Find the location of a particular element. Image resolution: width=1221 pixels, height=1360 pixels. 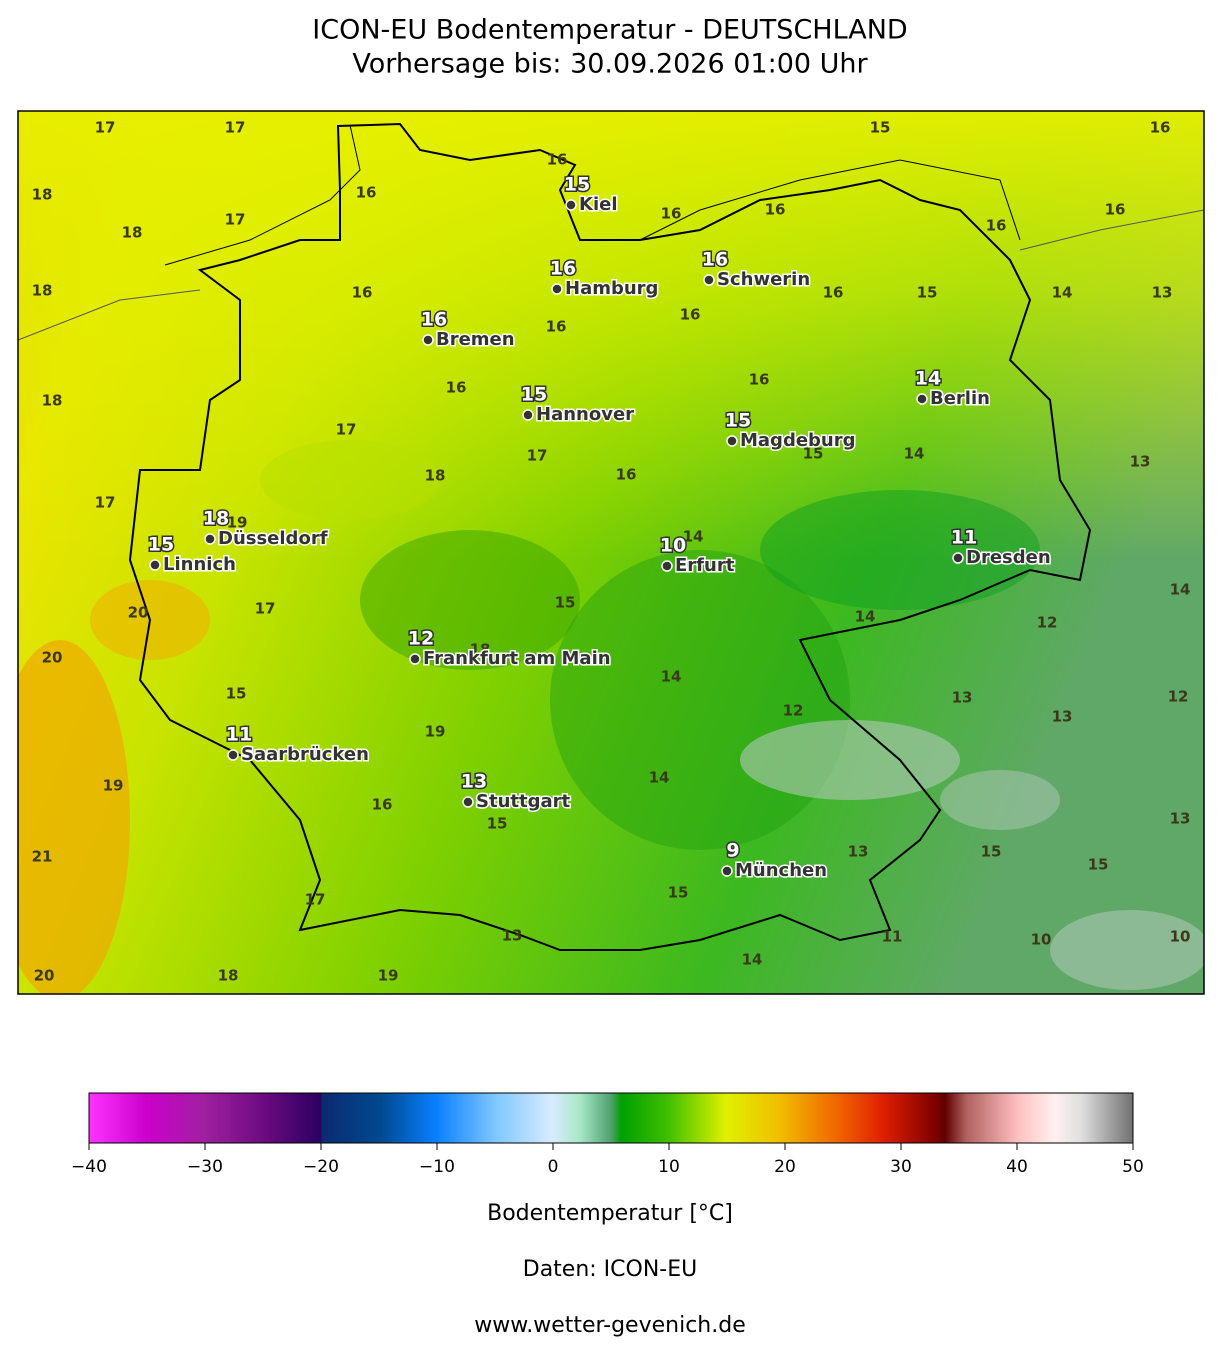

city-name: Düsseldorf is located at coordinates (273, 538).